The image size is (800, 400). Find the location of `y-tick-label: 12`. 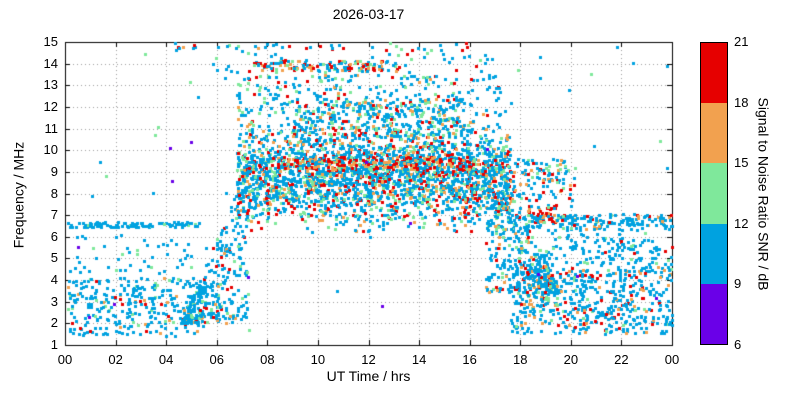

y-tick-label: 12 is located at coordinates (50, 106).